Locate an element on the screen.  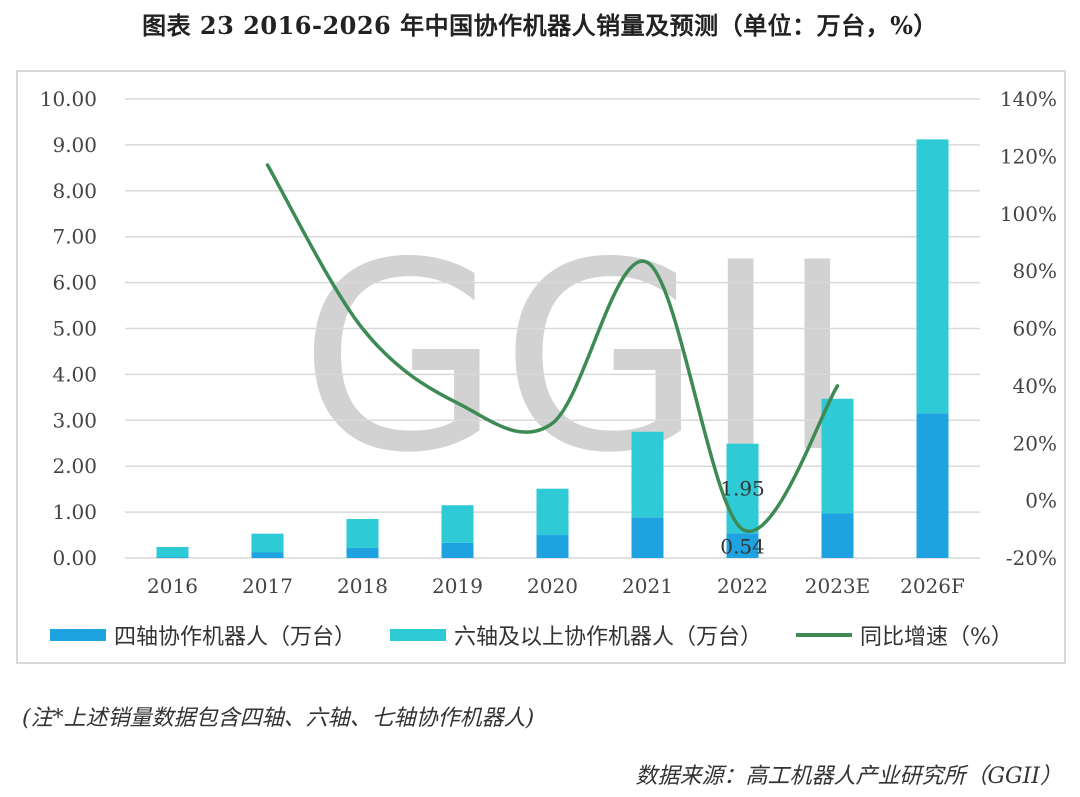
y-left-tick-label: 7.00 is located at coordinates (74, 237).